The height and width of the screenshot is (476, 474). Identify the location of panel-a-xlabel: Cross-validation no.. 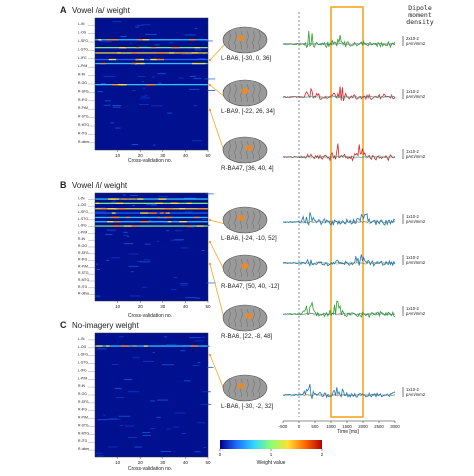
(150, 161).